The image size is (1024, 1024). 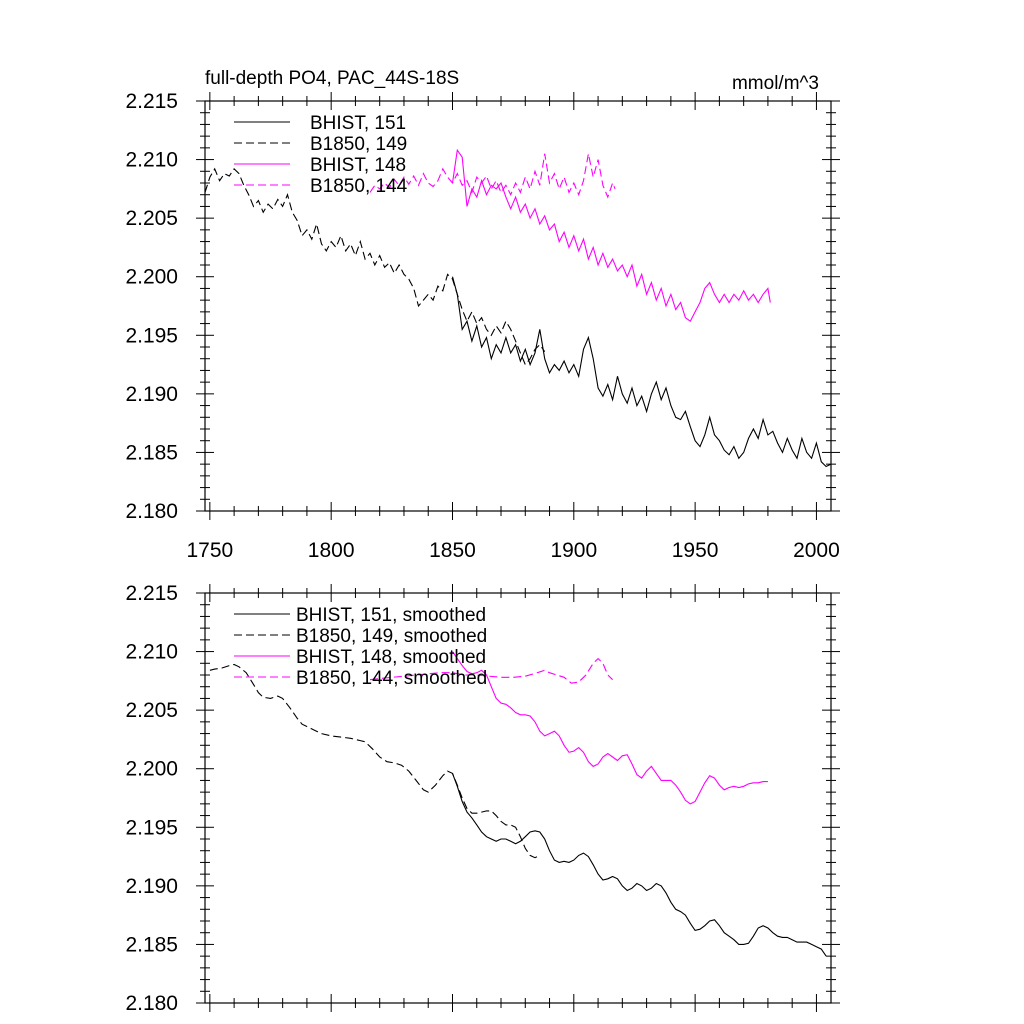 I want to click on legend-label: BHIST, 148, so click(x=358, y=165).